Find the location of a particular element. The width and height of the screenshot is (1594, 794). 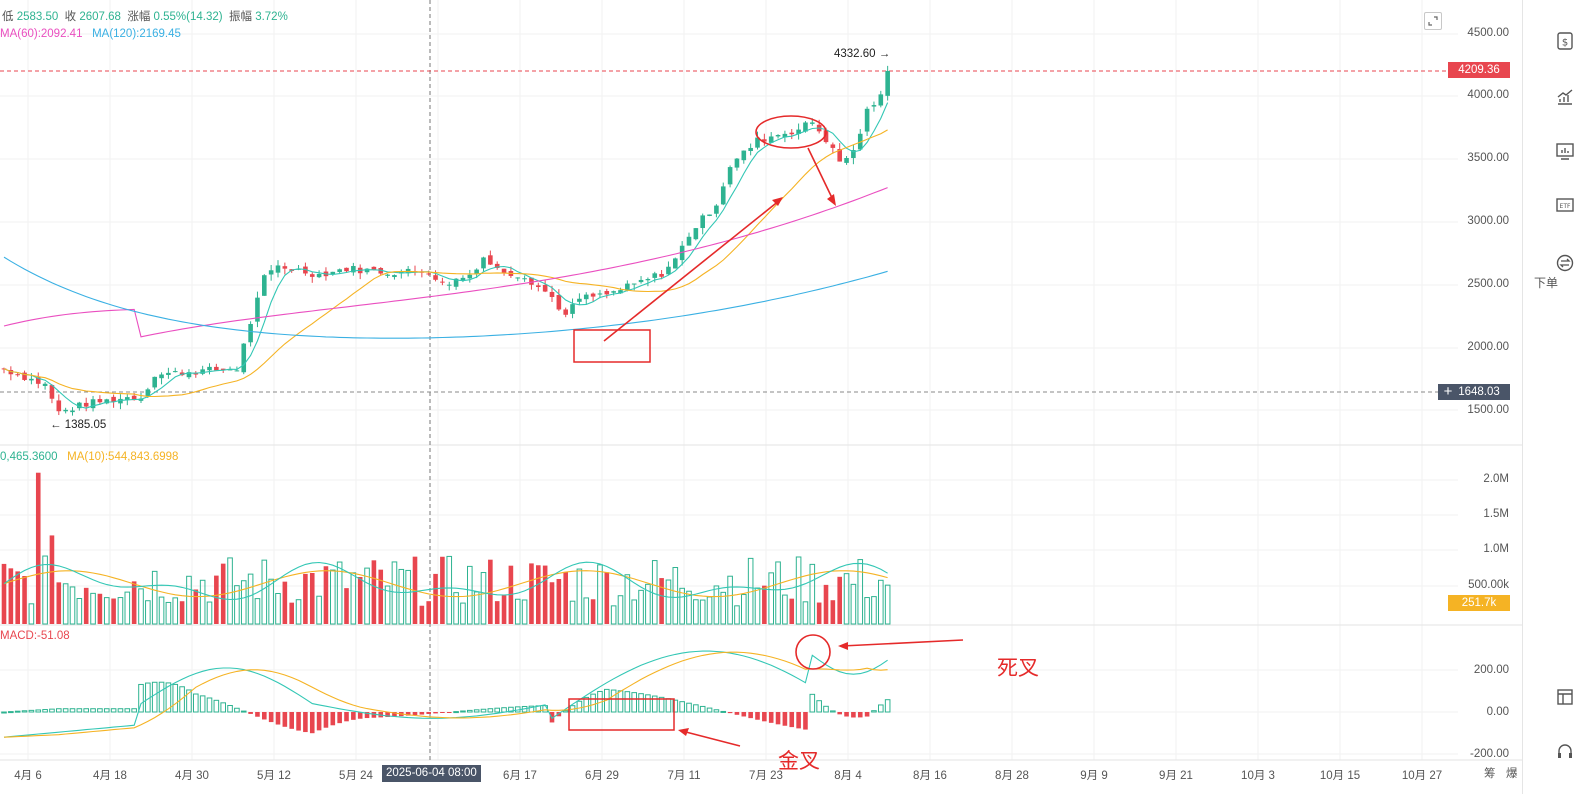

fullscreen-icon is located at coordinates (1433, 21).